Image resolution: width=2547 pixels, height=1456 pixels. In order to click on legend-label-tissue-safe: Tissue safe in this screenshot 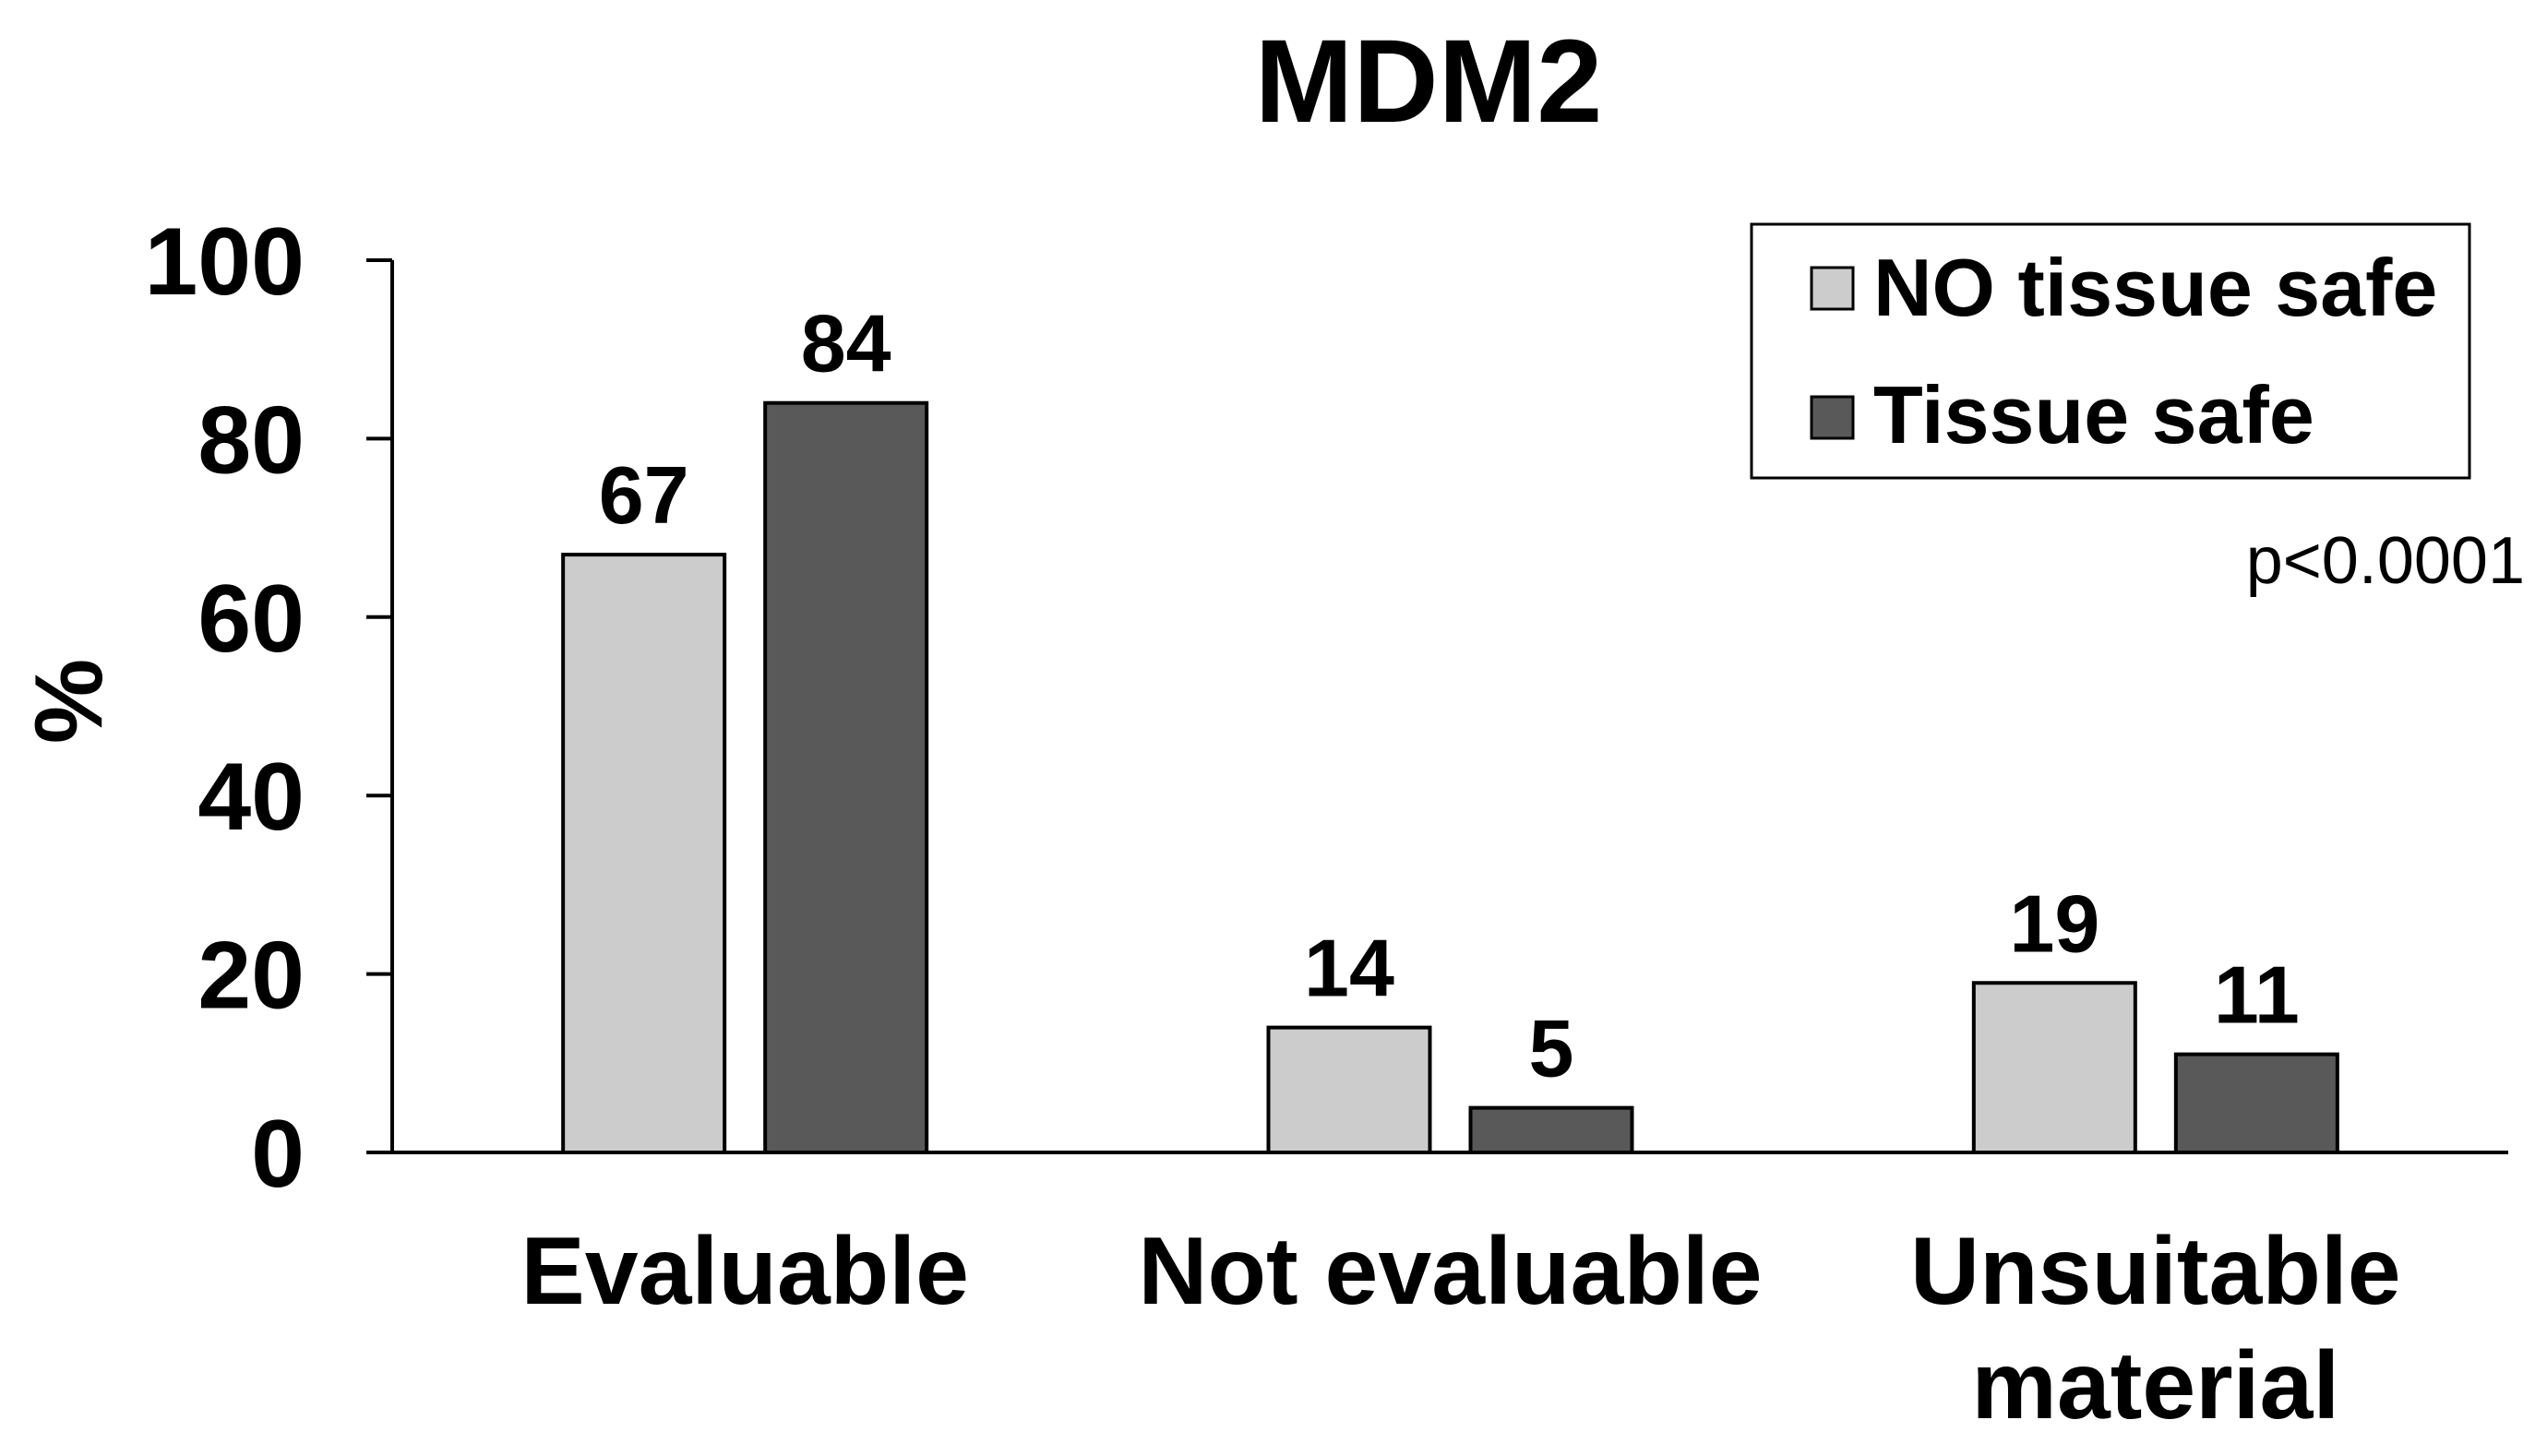, I will do `click(2093, 414)`.